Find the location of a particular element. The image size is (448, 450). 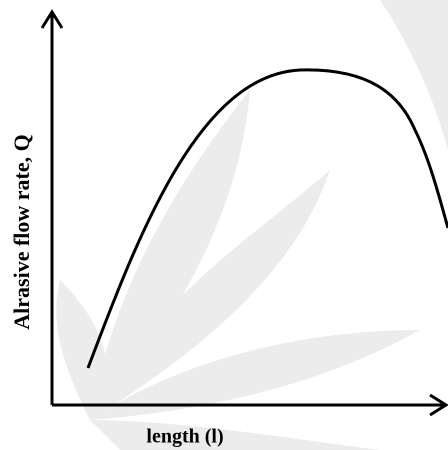

x-axis-arrow is located at coordinates (438, 405).